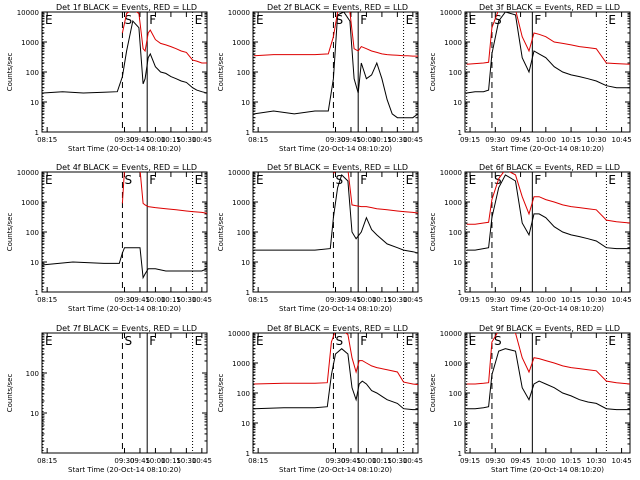 The height and width of the screenshot is (480, 640). I want to click on x-tick-label: 09:15, so click(470, 140).